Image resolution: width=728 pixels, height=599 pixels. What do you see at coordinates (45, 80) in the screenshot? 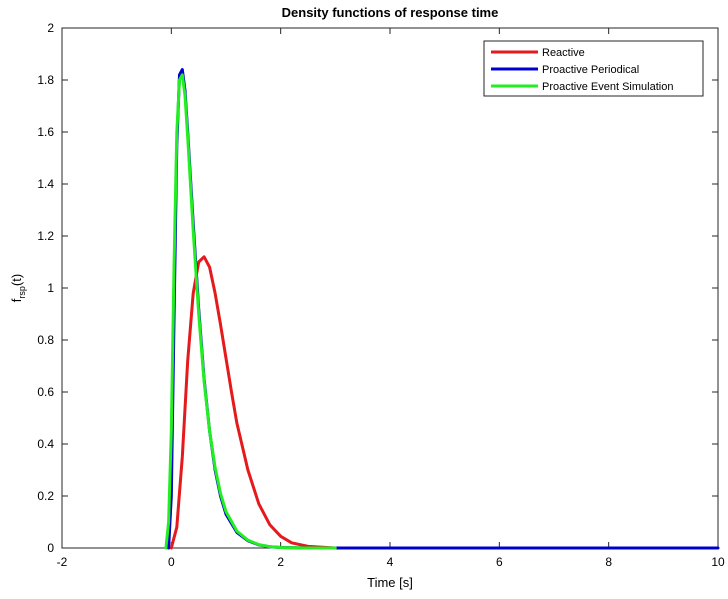
I see `y-tick-label: 1.8` at bounding box center [45, 80].